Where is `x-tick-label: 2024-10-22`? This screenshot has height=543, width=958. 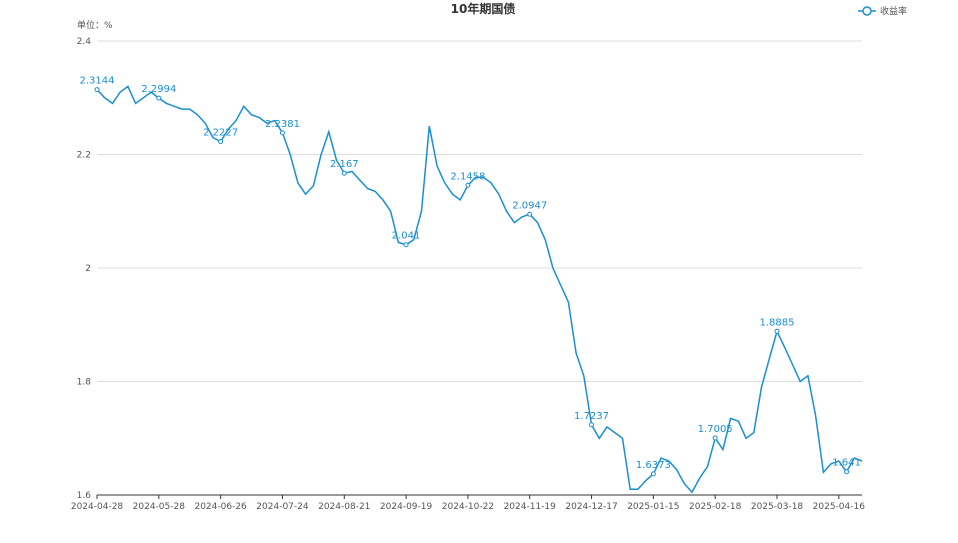
x-tick-label: 2024-10-22 is located at coordinates (468, 507).